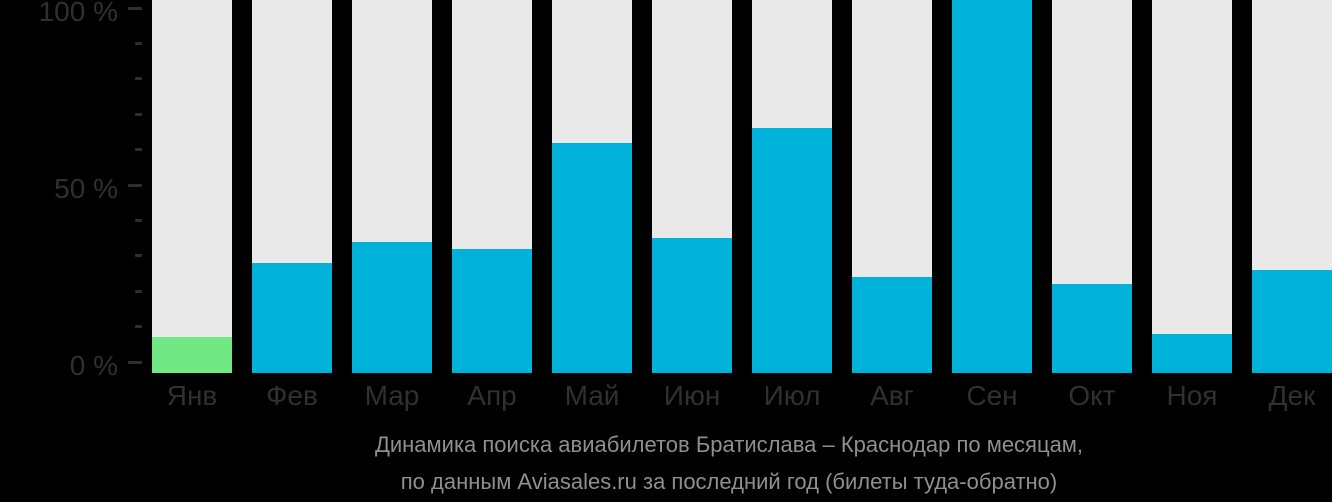 This screenshot has height=502, width=1332. What do you see at coordinates (1092, 395) in the screenshot?
I see `x-axis-label: Окт` at bounding box center [1092, 395].